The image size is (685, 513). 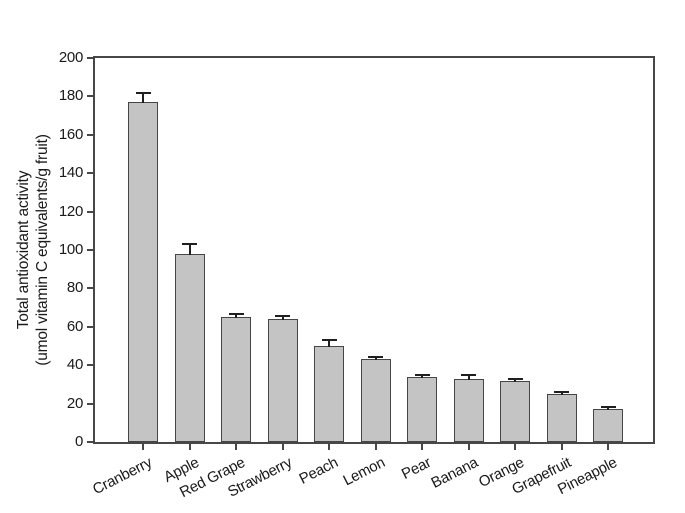 I want to click on error-bar-line-pineapple, so click(x=608, y=409).